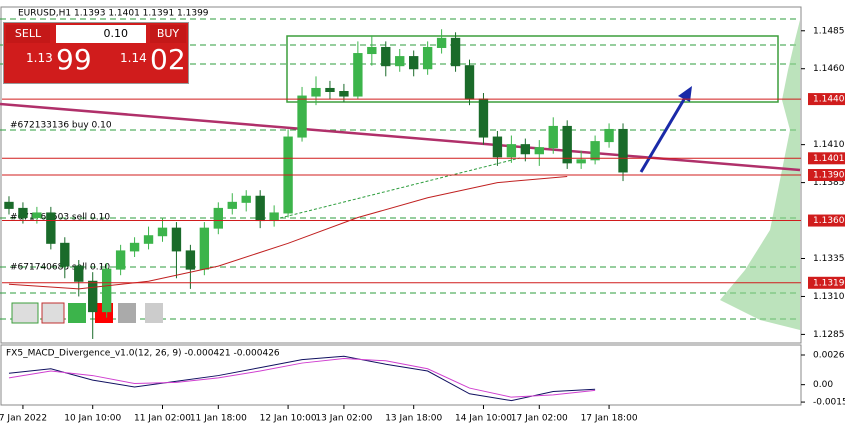 The height and width of the screenshot is (430, 845). What do you see at coordinates (609, 419) in the screenshot?
I see `x-tick-label: 17 Jan 18:00` at bounding box center [609, 419].